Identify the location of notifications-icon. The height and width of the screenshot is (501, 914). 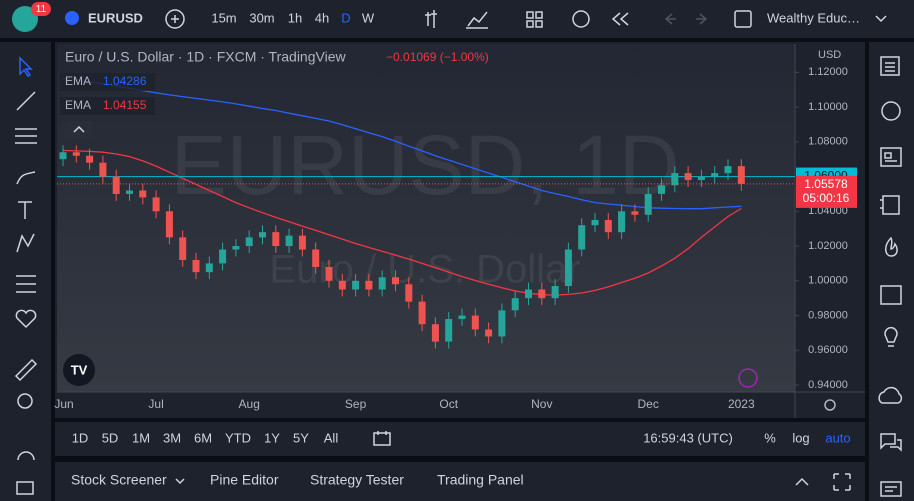
(891, 489).